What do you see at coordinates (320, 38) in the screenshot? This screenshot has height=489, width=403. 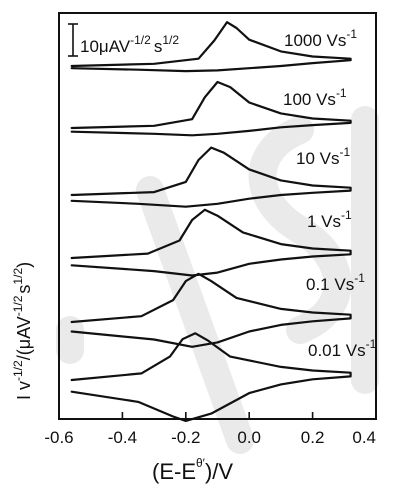 I see `series-label-0: 1000 Vs-1` at bounding box center [320, 38].